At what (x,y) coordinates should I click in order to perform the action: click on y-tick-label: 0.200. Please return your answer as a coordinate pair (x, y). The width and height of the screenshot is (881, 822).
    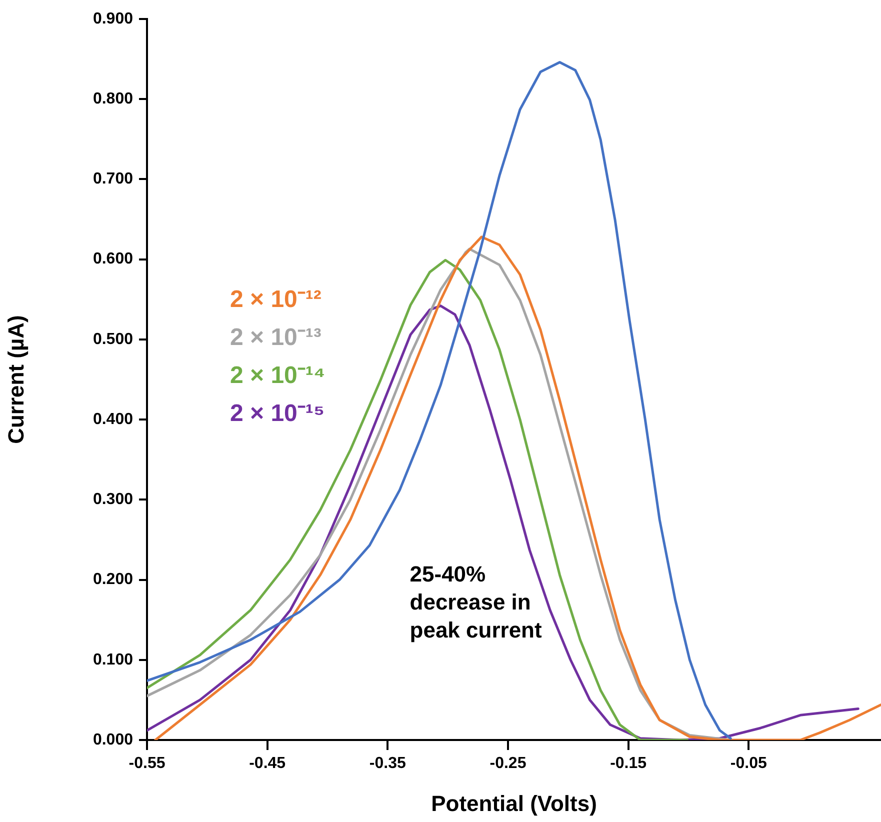
    Looking at the image, I should click on (113, 579).